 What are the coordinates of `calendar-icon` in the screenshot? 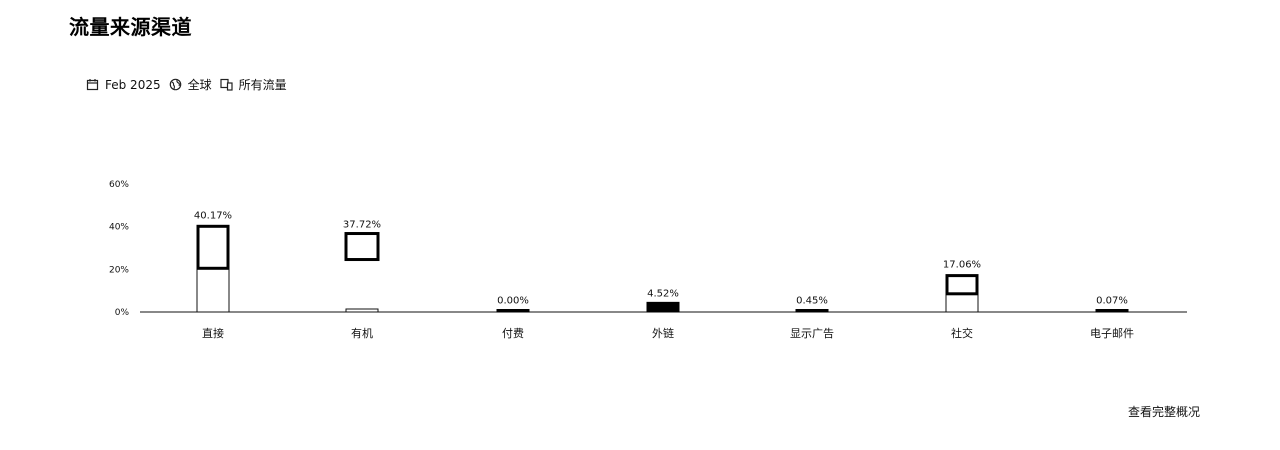 It's located at (92, 85).